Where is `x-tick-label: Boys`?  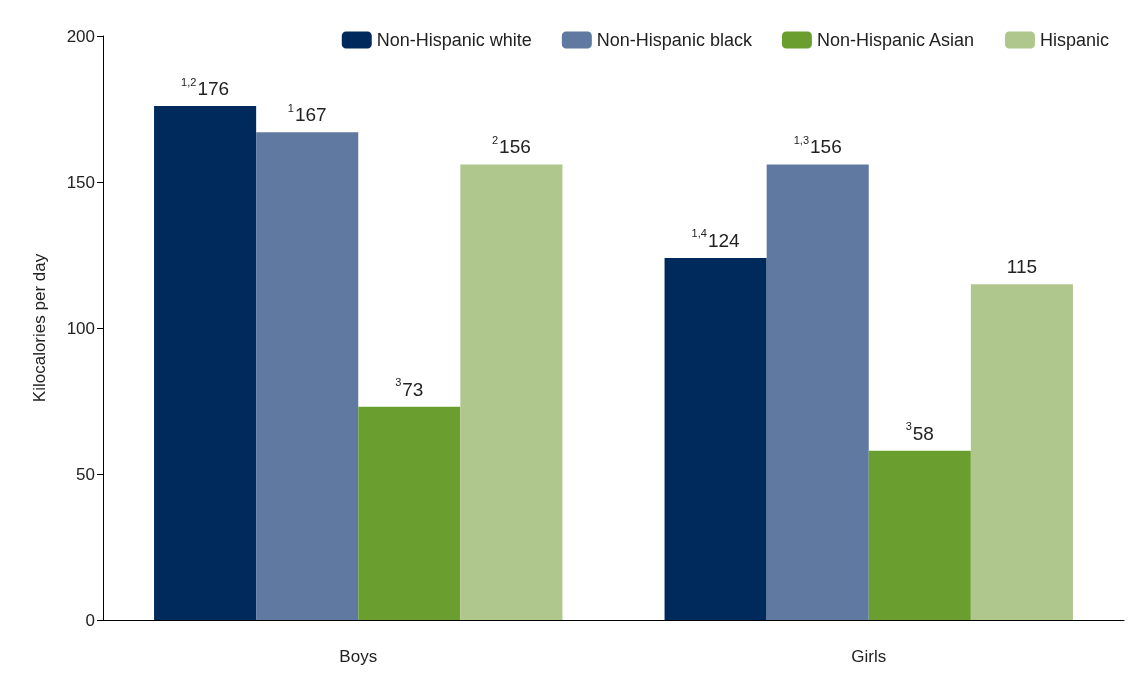 x-tick-label: Boys is located at coordinates (358, 656).